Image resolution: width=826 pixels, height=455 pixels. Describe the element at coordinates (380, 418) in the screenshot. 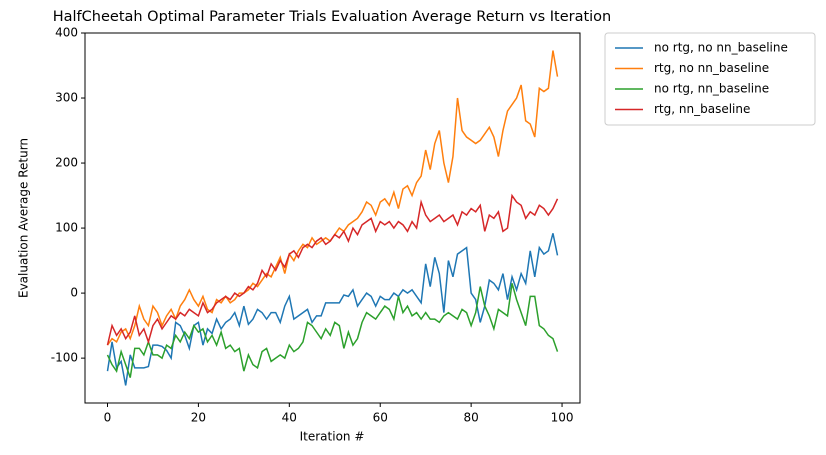

I see `x-tick-label: 60` at that location.